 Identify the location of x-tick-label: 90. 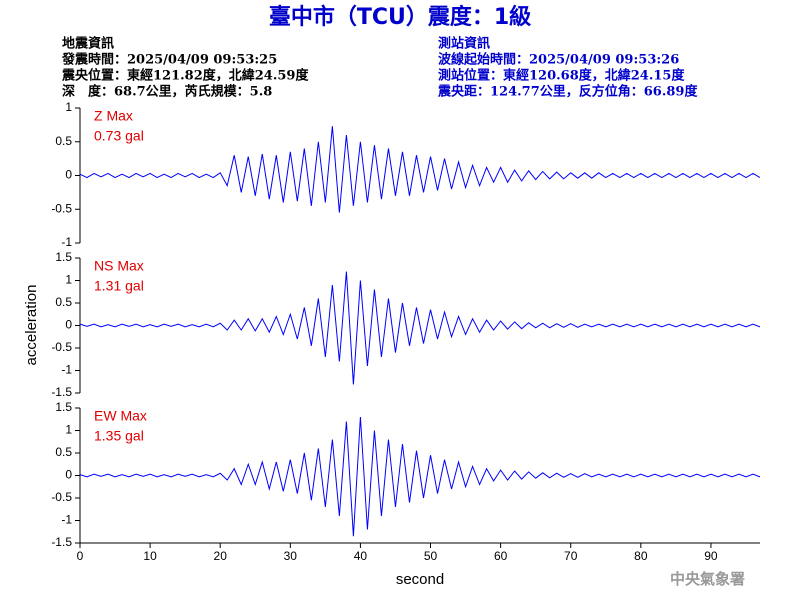
(711, 556).